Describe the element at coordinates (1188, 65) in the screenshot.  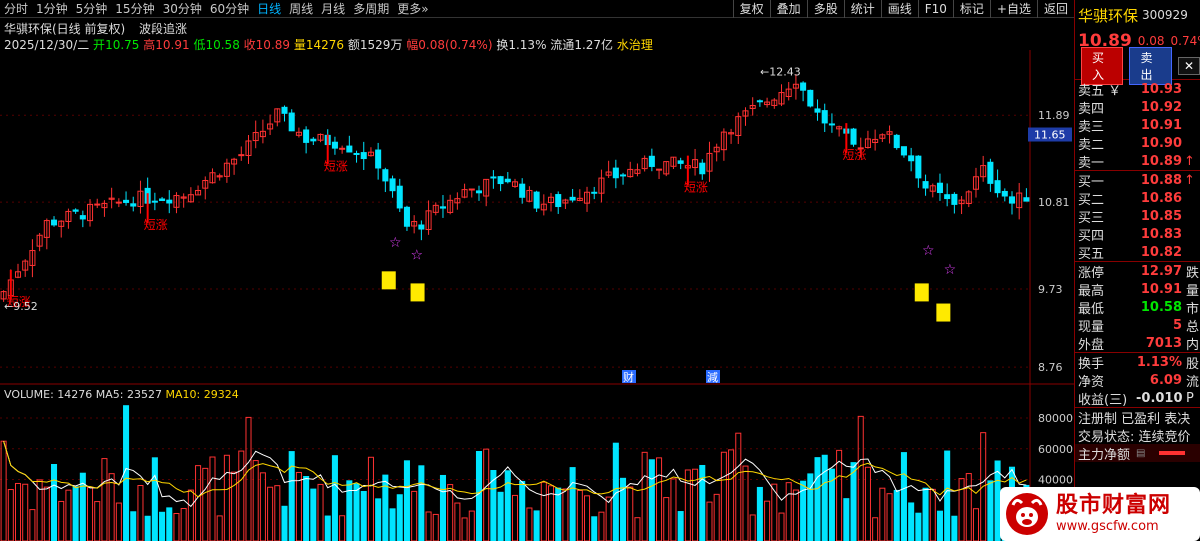
I see `close-button: ✕` at that location.